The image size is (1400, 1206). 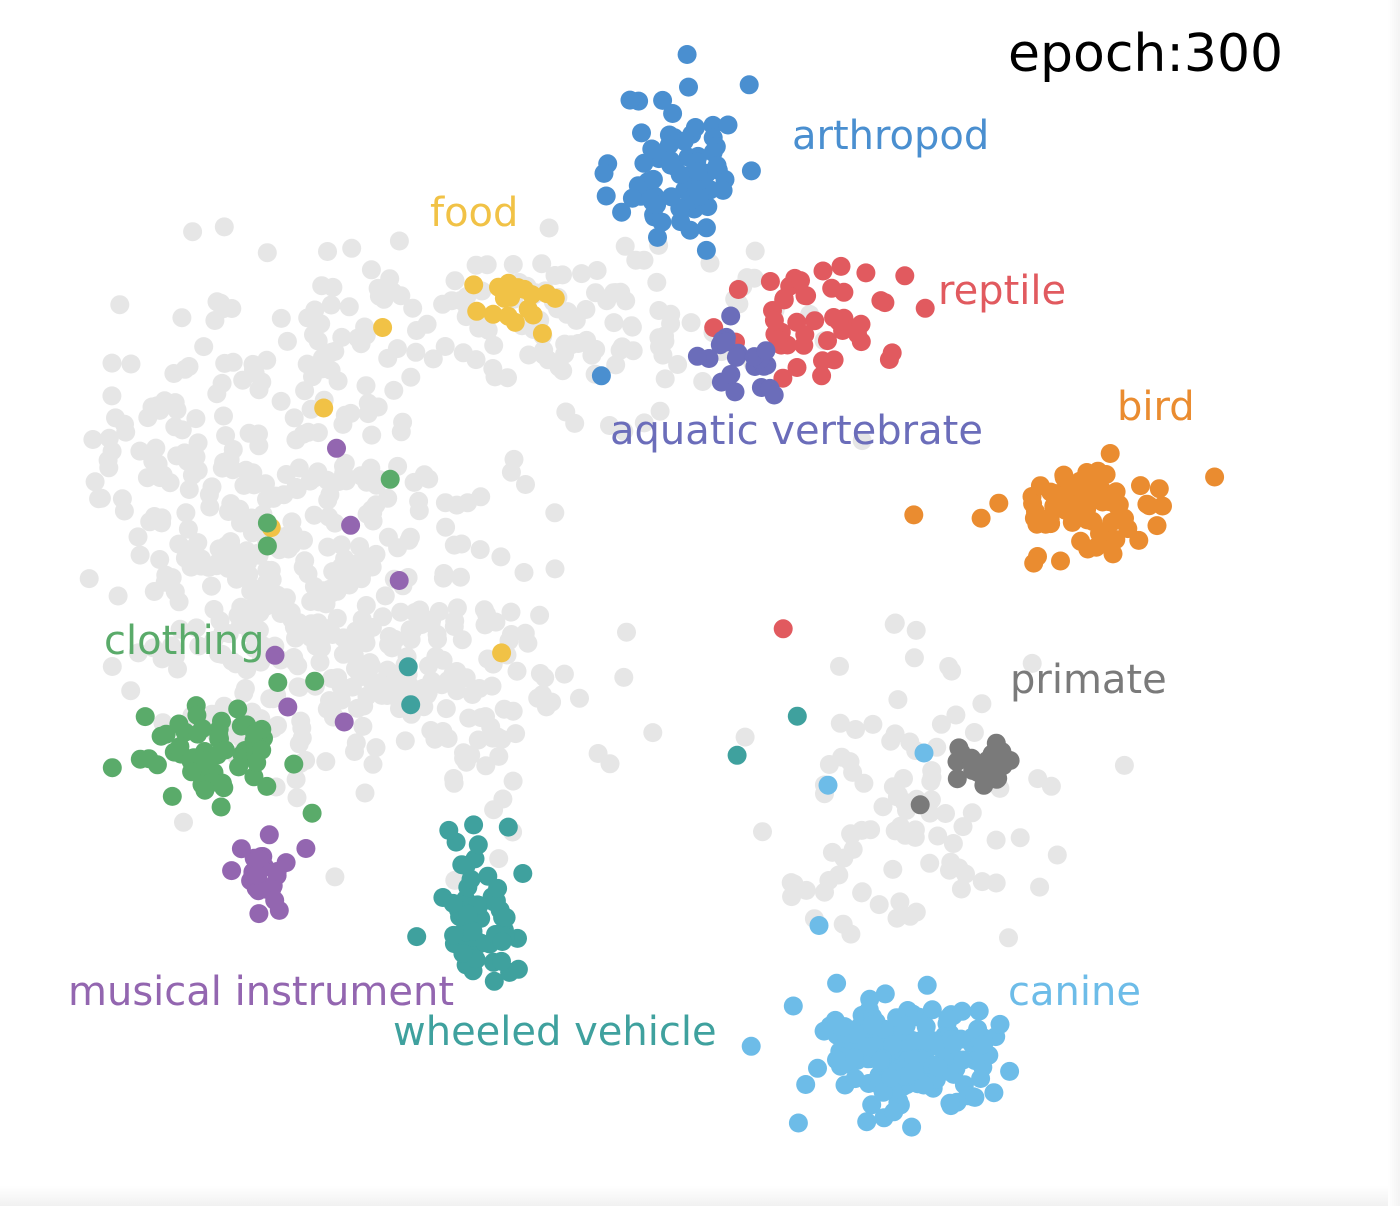 What do you see at coordinates (184, 641) in the screenshot?
I see `label-clothing: clothing` at bounding box center [184, 641].